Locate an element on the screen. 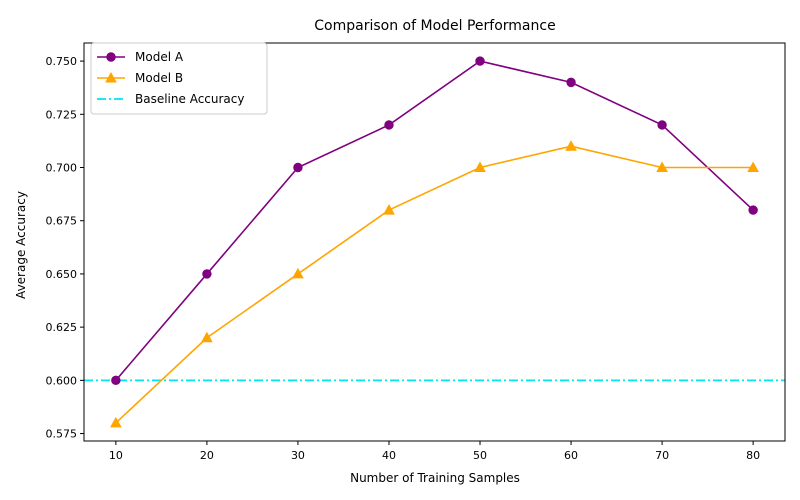 The image size is (800, 500). legend: Model A Model B Baseline Accuracy is located at coordinates (179, 78).